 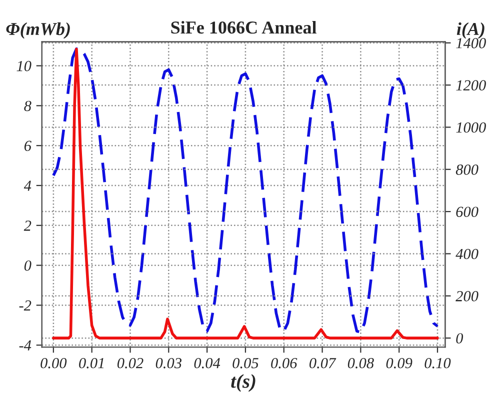 What do you see at coordinates (130, 363) in the screenshot?
I see `x-tick-label: 0.02` at bounding box center [130, 363].